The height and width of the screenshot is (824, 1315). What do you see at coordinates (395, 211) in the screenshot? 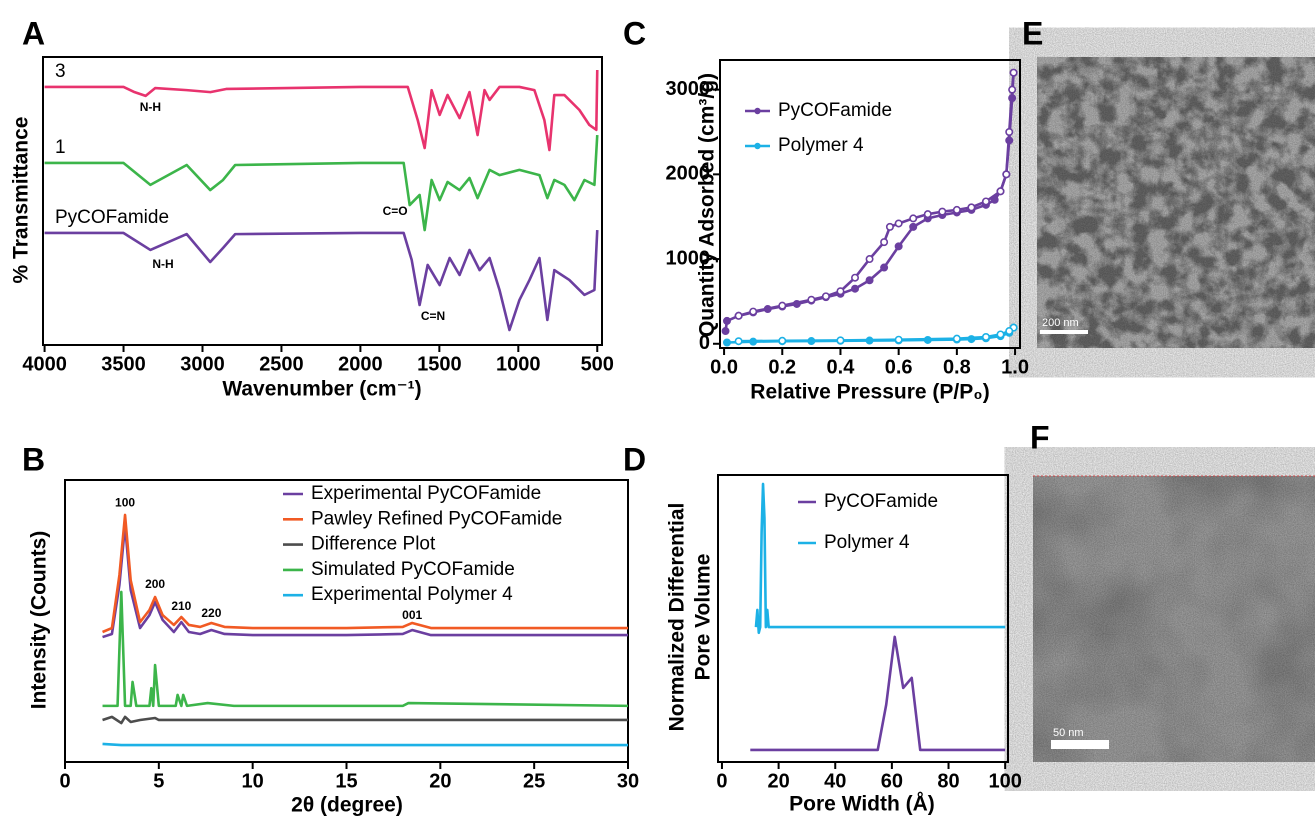
I see `annotation: C=O` at bounding box center [395, 211].